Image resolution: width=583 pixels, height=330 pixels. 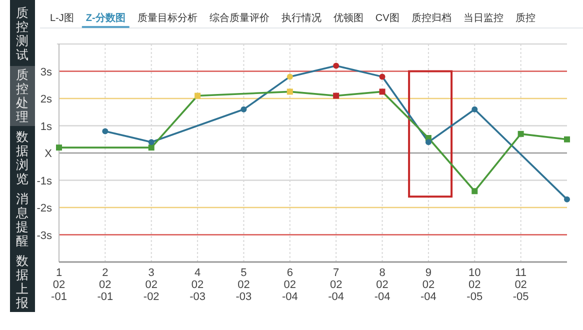 What do you see at coordinates (348, 18) in the screenshot?
I see `text: 优顿图` at bounding box center [348, 18].